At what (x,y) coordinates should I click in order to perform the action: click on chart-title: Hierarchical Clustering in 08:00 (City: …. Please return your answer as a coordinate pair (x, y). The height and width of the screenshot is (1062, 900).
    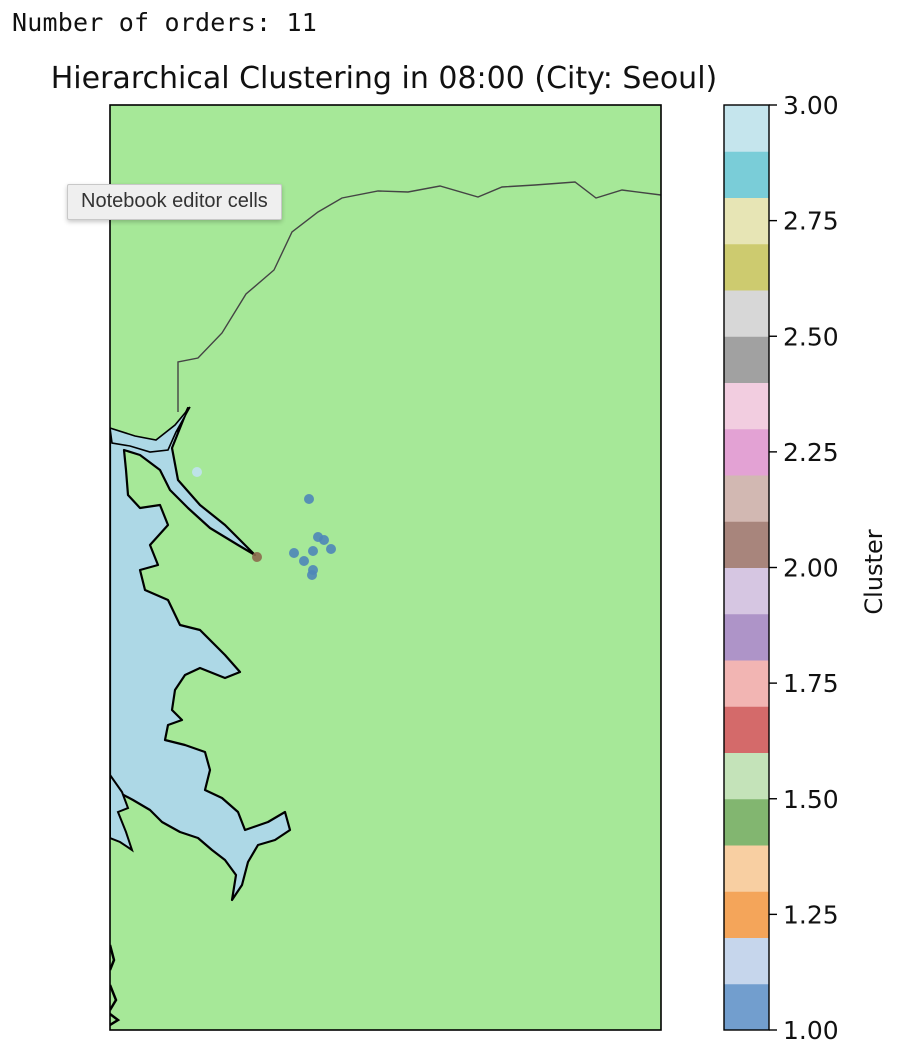
    Looking at the image, I should click on (384, 78).